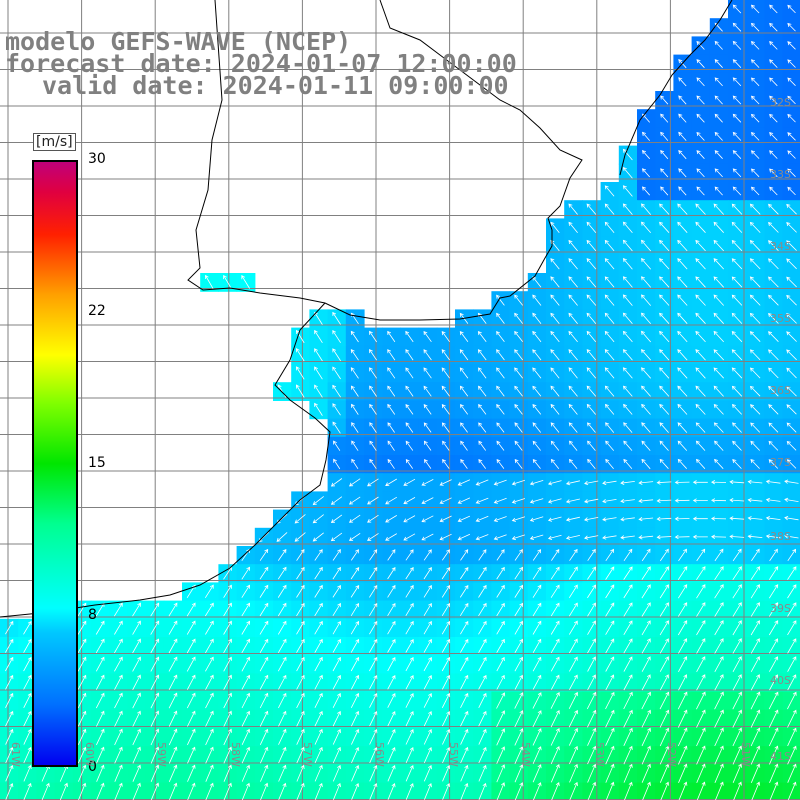 This screenshot has width=800, height=800. What do you see at coordinates (745, 754) in the screenshot?
I see `lon-label: 51W` at bounding box center [745, 754].